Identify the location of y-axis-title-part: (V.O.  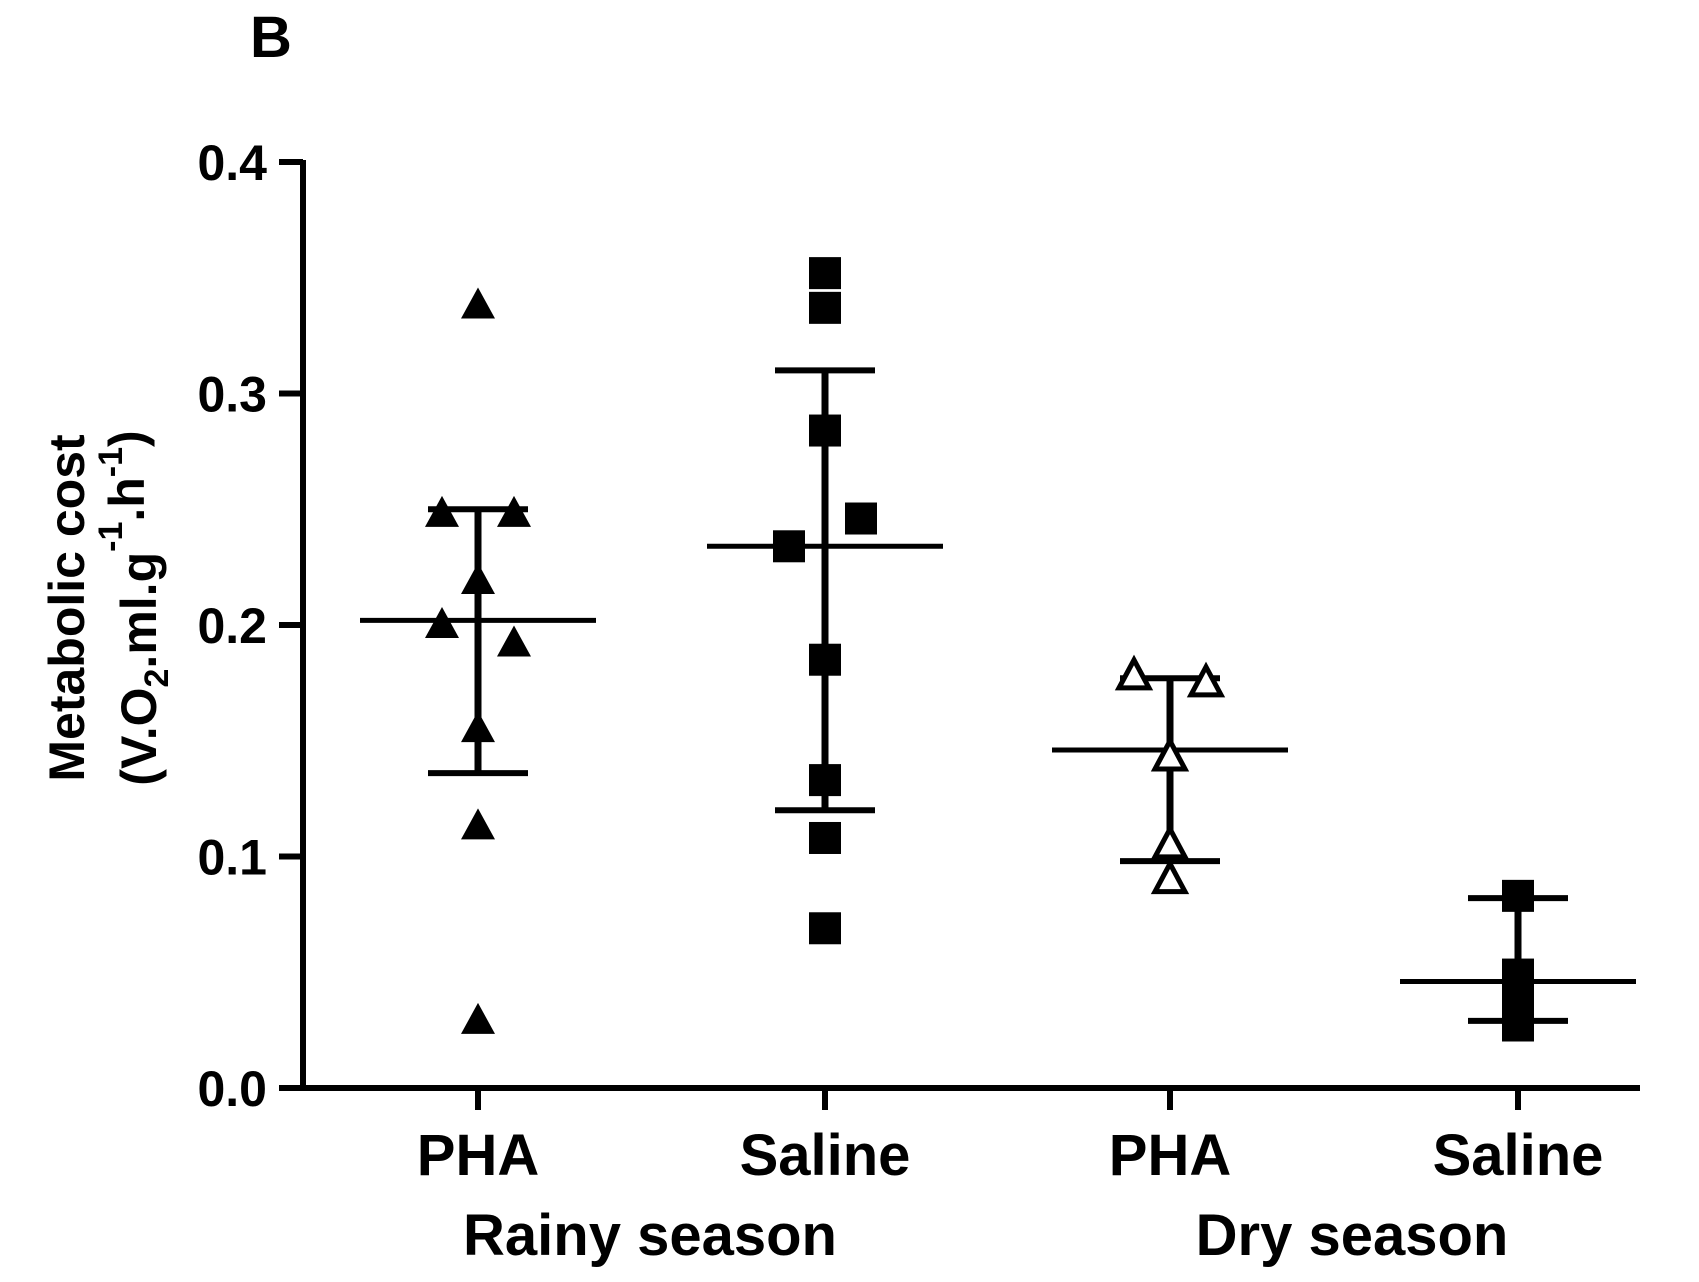
(139, 736).